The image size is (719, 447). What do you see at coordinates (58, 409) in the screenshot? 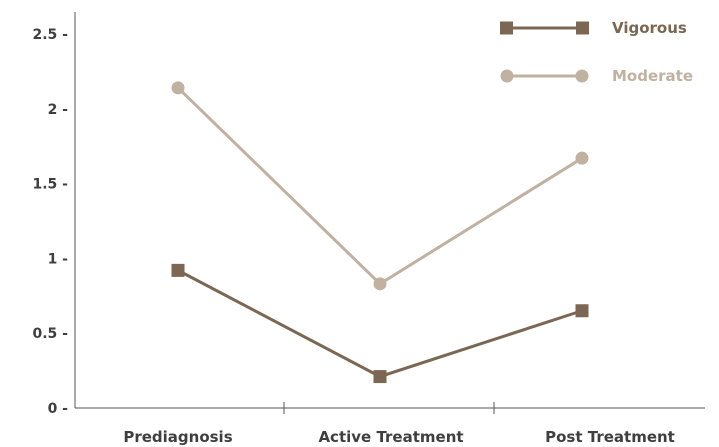
I see `y-tick-label: 0 -` at bounding box center [58, 409].